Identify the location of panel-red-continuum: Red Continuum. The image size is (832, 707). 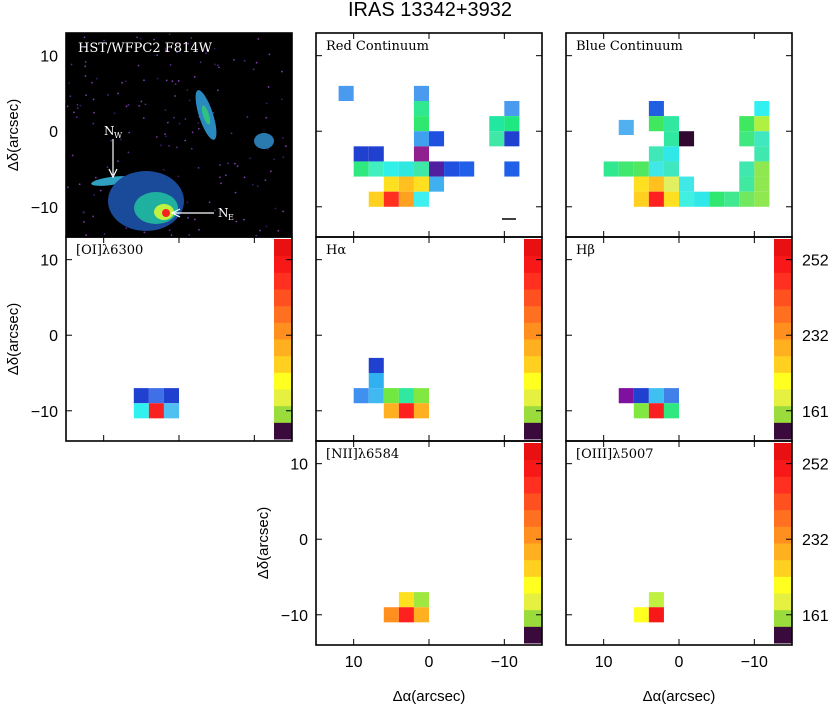
(429, 135).